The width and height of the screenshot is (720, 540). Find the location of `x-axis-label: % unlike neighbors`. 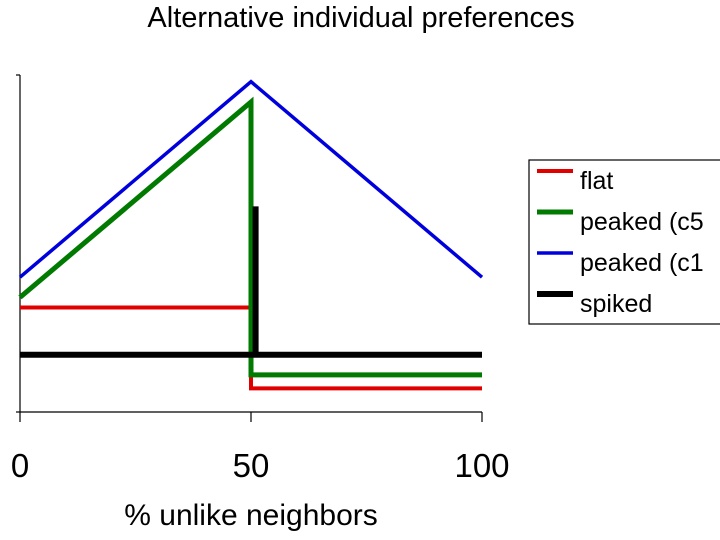

x-axis-label: % unlike neighbors is located at coordinates (251, 515).